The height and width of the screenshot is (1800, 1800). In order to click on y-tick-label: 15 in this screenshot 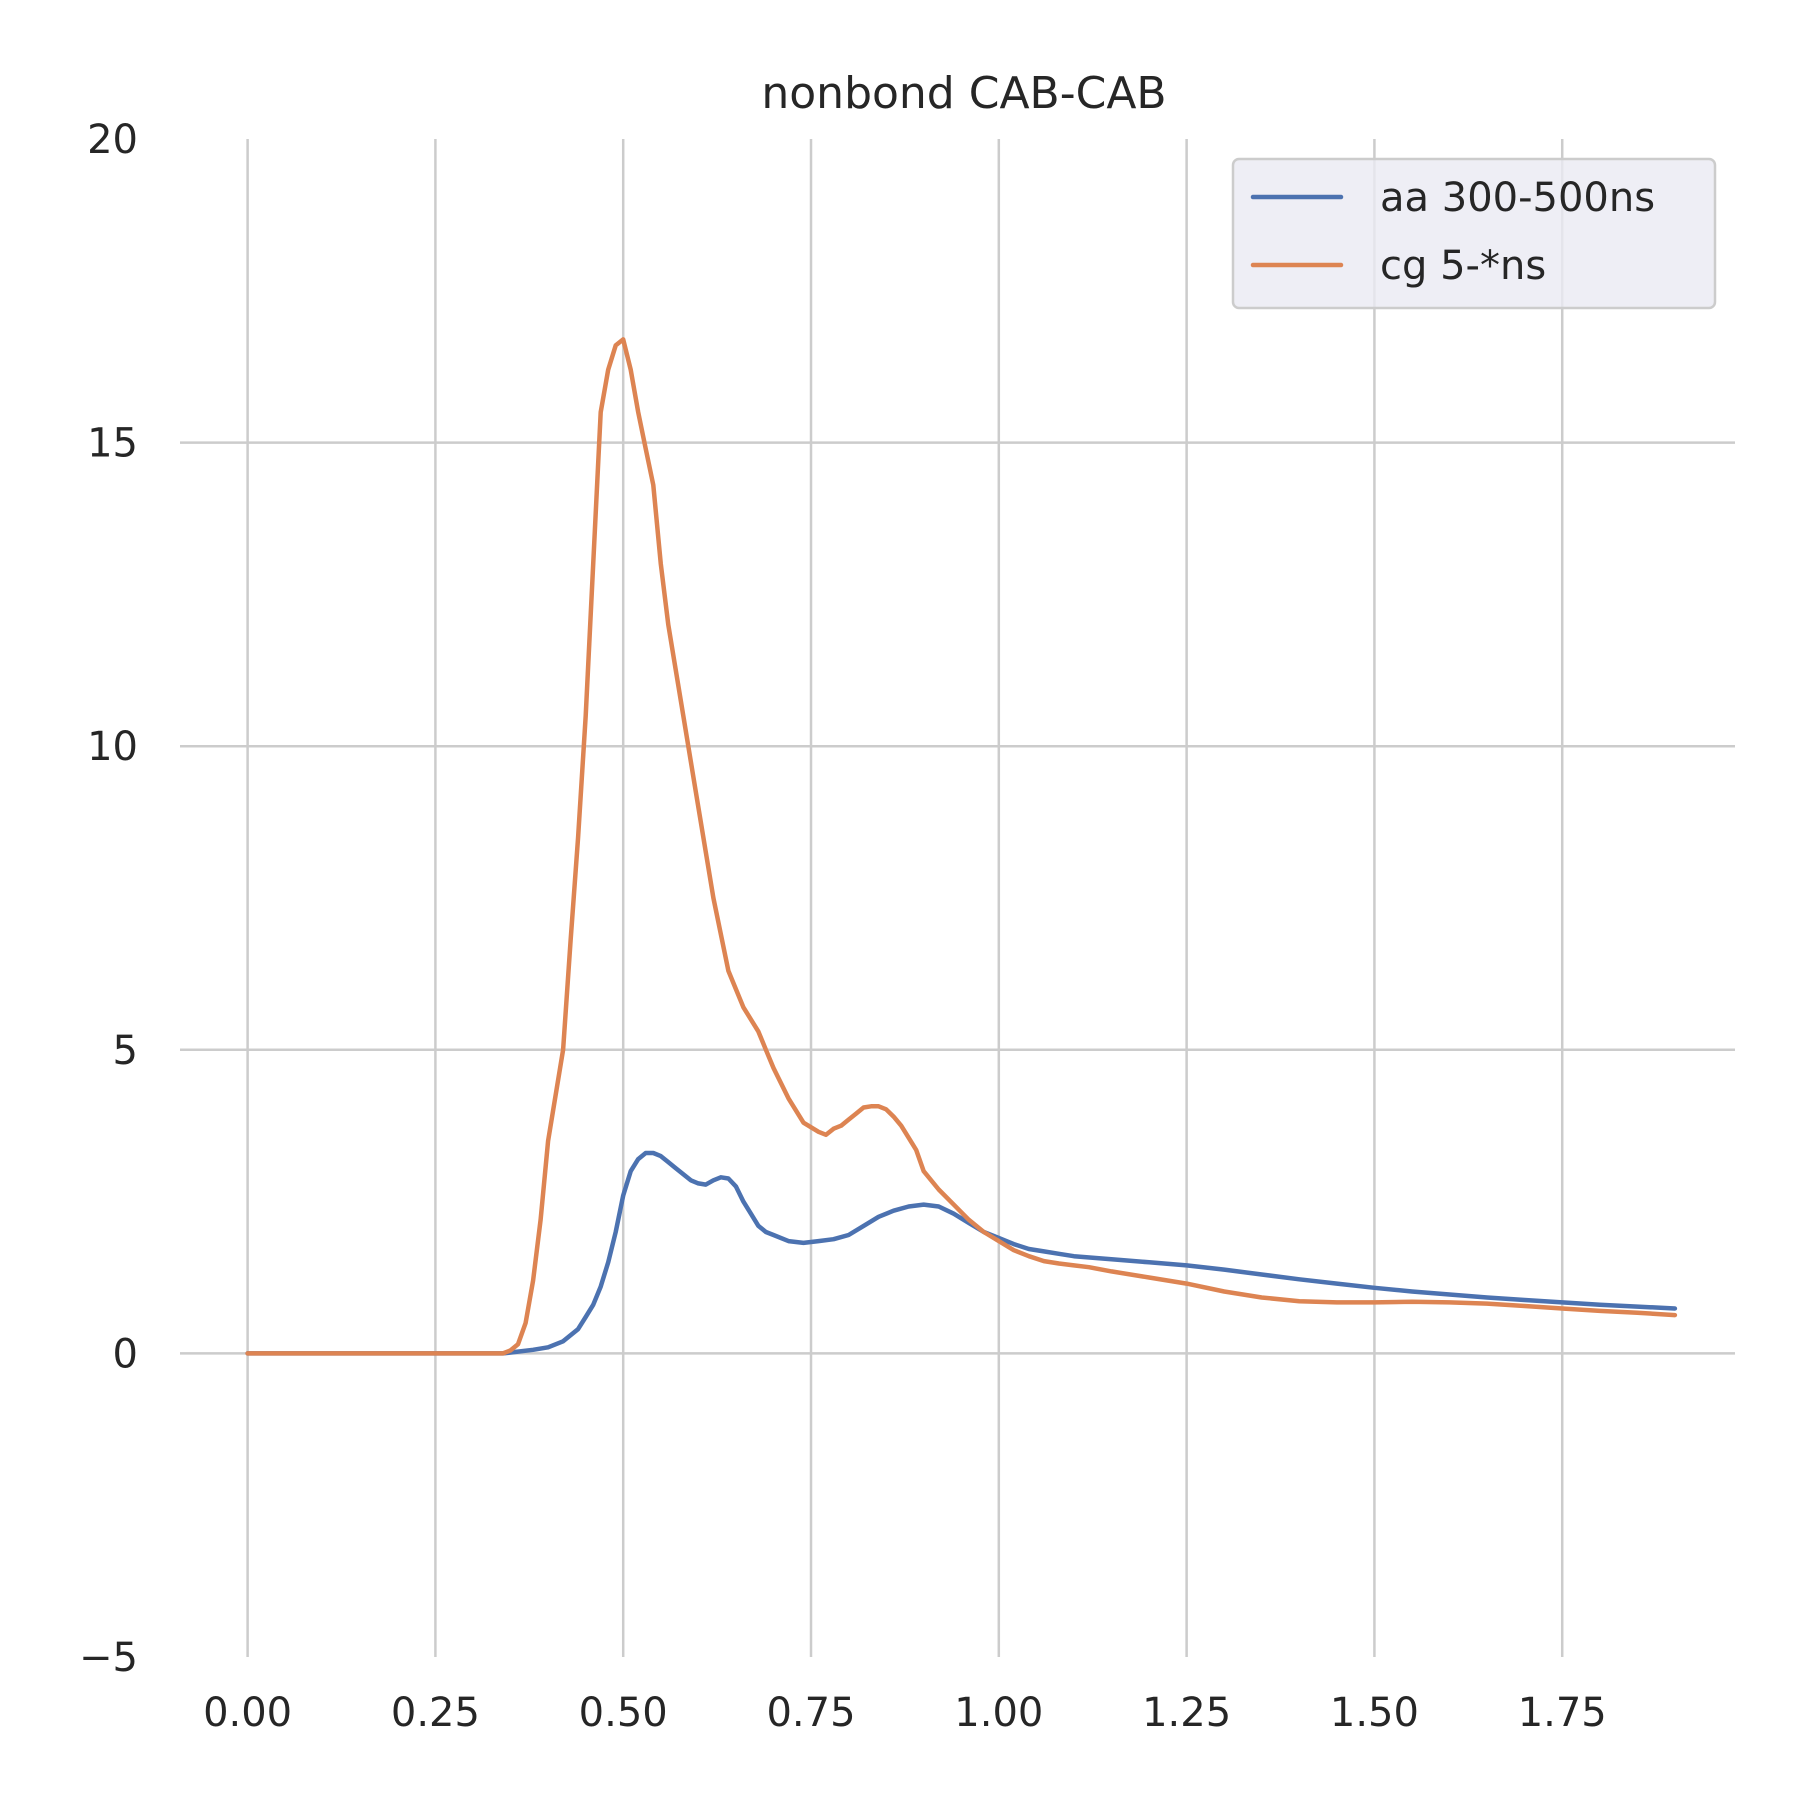, I will do `click(112, 444)`.